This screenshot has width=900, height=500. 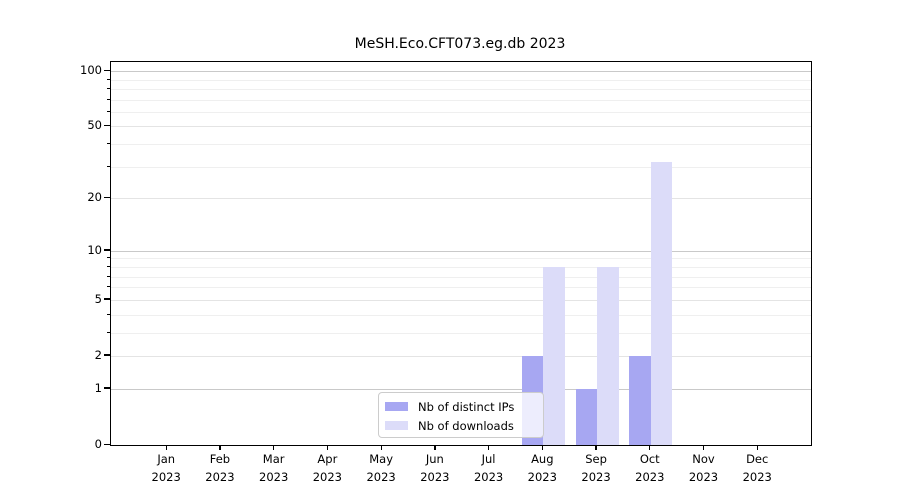 What do you see at coordinates (586, 416) in the screenshot?
I see `bar-distinct-ips-sep` at bounding box center [586, 416].